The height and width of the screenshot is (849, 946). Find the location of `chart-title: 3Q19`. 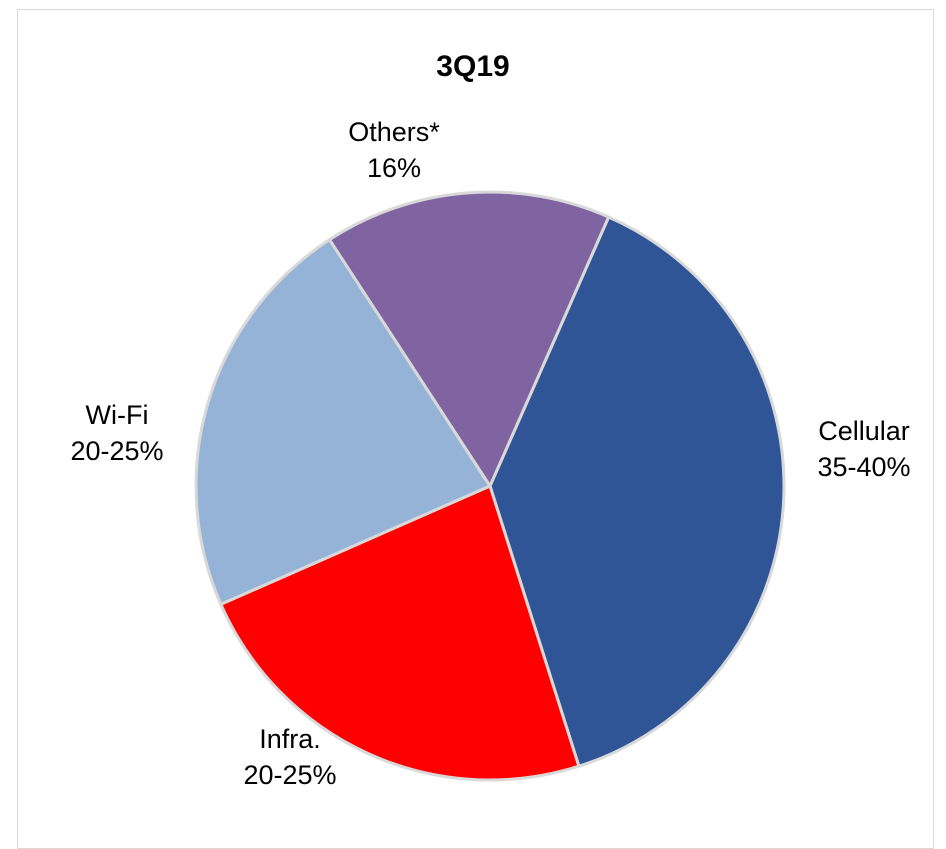

chart-title: 3Q19 is located at coordinates (473, 66).